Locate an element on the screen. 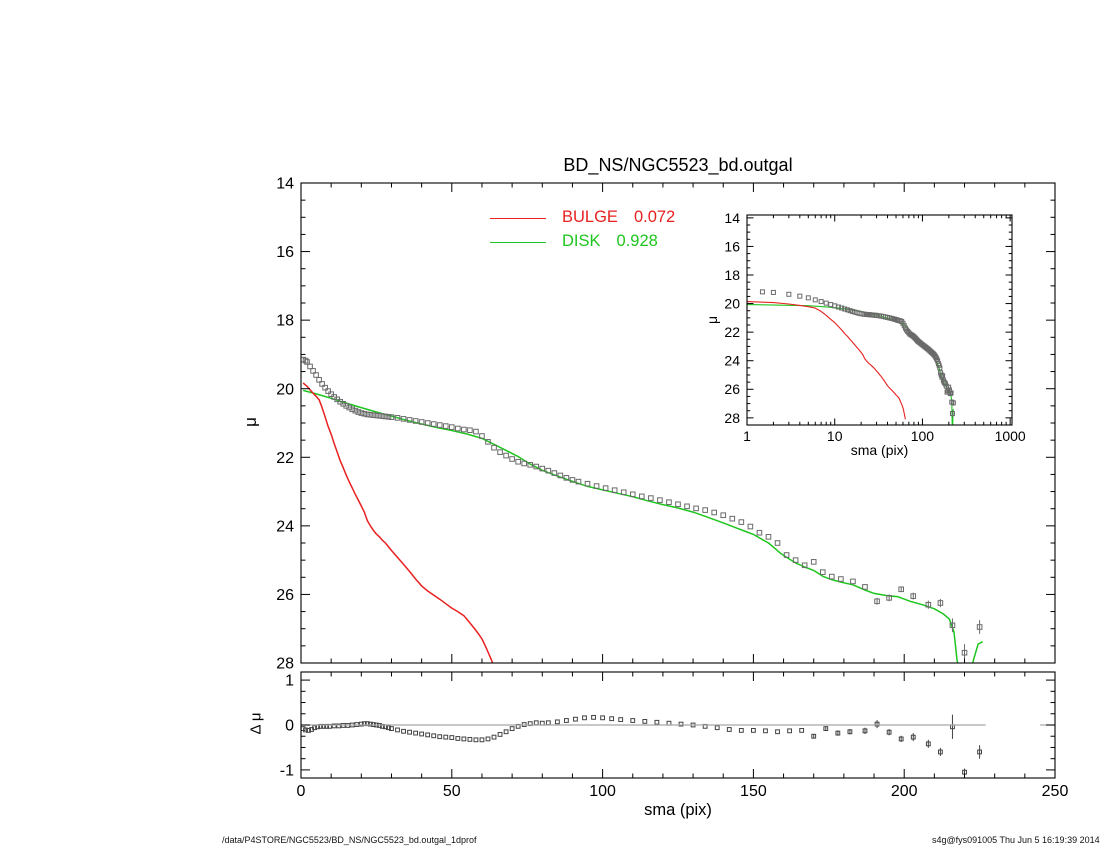 Image resolution: width=1100 pixels, height=850 pixels. y-tick-label: 18 is located at coordinates (285, 321).